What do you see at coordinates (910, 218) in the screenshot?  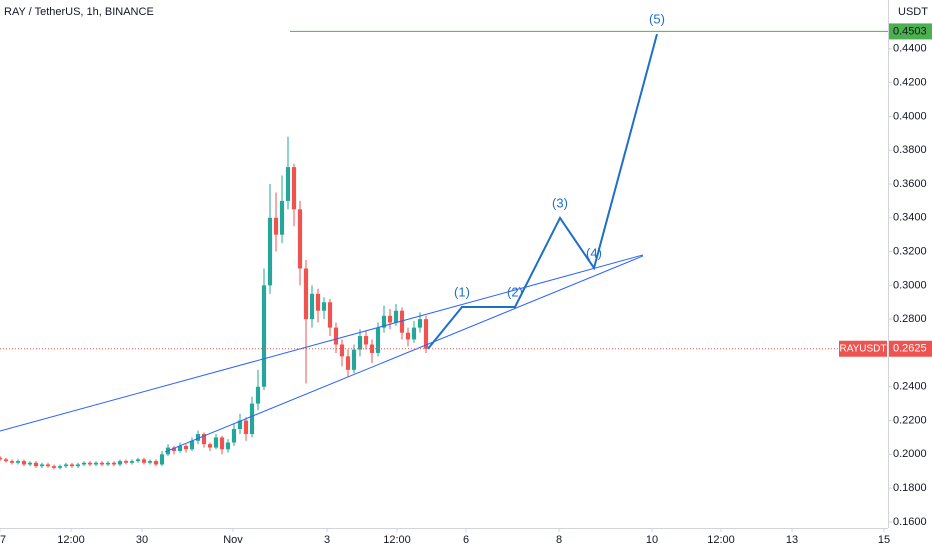 I see `y-tick-label: 0.3400` at bounding box center [910, 218].